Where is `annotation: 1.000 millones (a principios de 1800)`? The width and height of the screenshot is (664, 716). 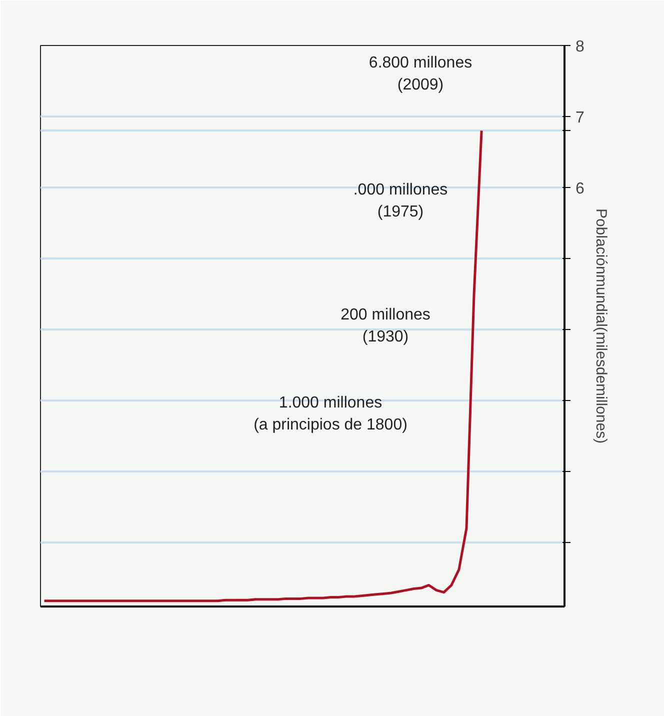 annotation: 1.000 millones (a principios de 1800) is located at coordinates (331, 414).